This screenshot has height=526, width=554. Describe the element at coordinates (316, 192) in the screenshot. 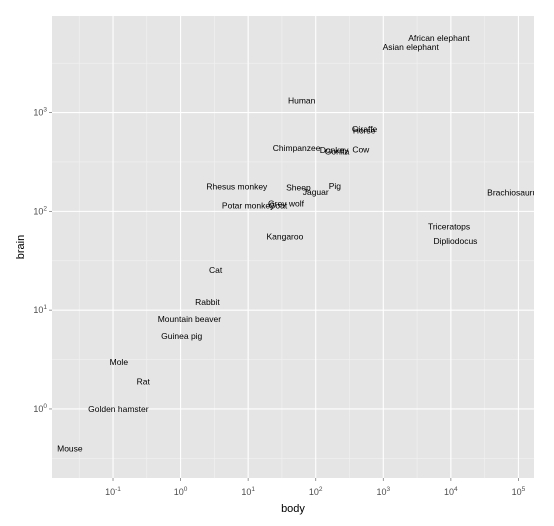

I see `point-label-jaguar: Jaguar` at that location.